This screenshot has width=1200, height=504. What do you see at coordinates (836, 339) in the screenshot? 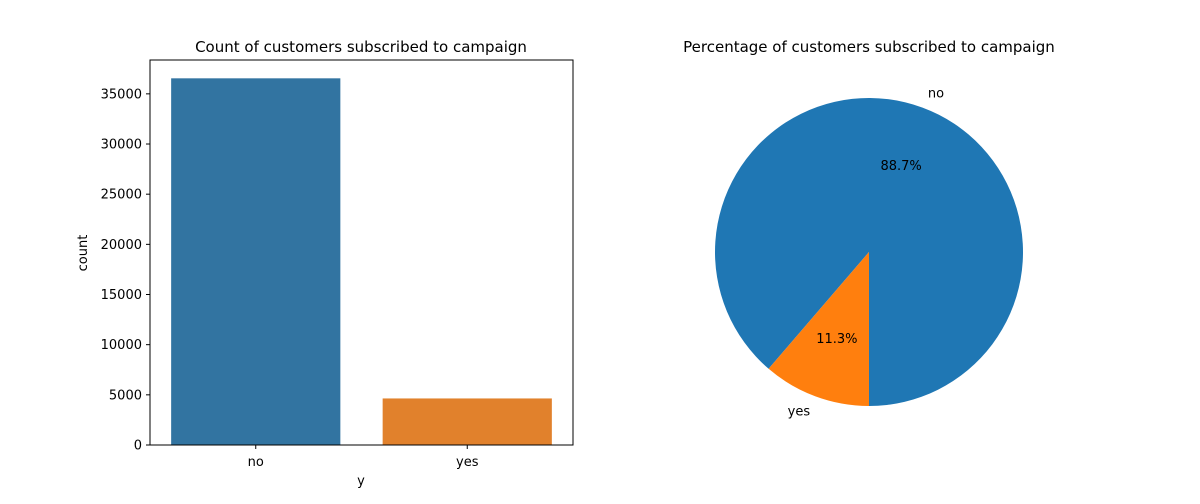
I see `pie-percentage-label: 11.3%` at bounding box center [836, 339].